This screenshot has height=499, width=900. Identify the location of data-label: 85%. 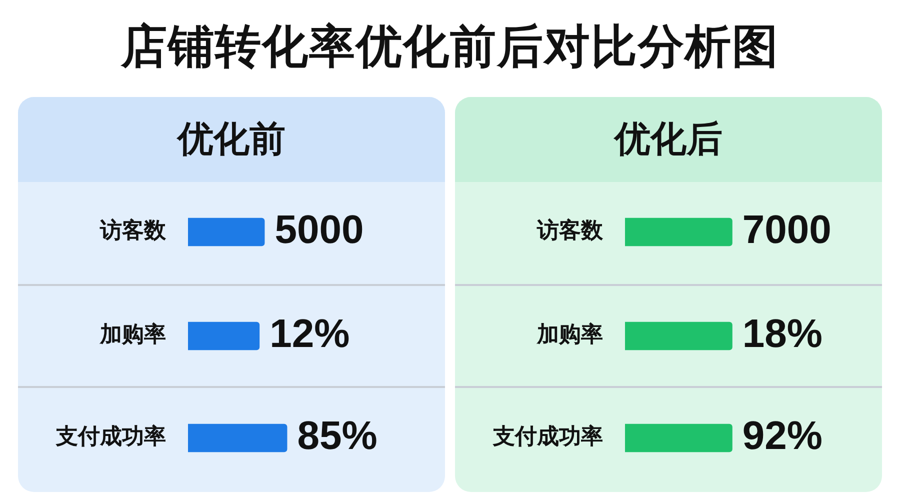
(337, 436).